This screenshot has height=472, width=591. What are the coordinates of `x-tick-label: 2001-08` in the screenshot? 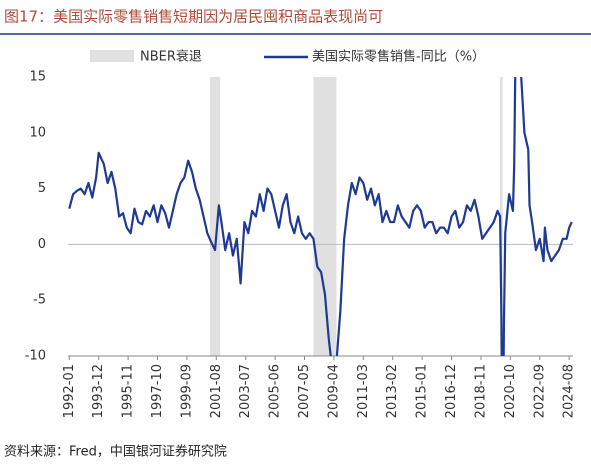 It's located at (216, 391).